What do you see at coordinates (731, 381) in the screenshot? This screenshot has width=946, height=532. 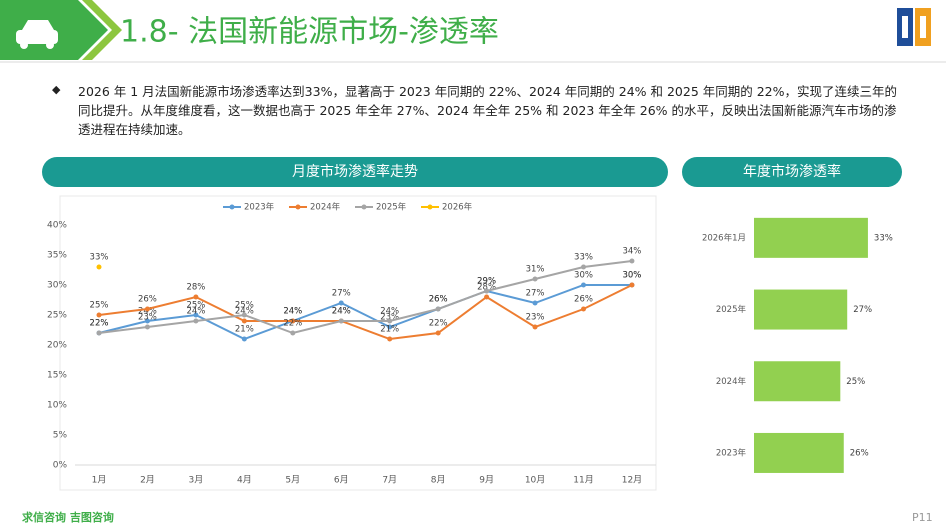 I see `y-tick-label: 2024年` at bounding box center [731, 381].